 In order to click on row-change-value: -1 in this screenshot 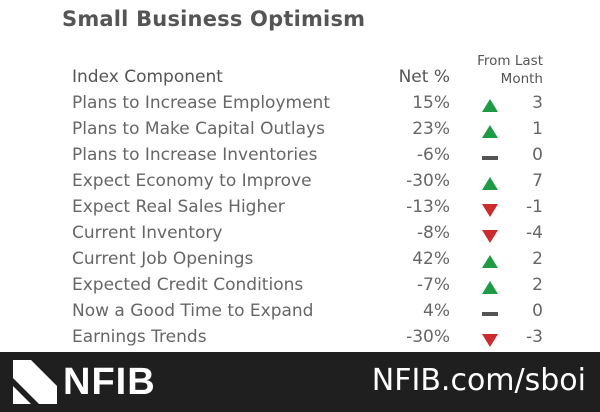, I will do `click(534, 207)`.